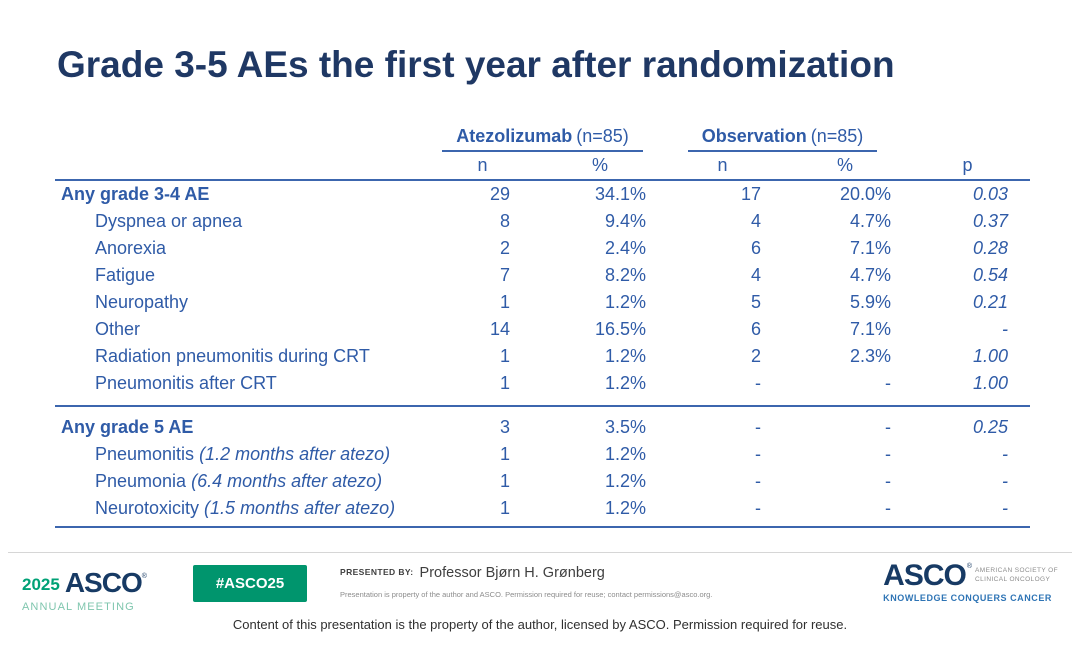 This screenshot has width=1080, height=647. What do you see at coordinates (41, 584) in the screenshot?
I see `logo-year: 2025` at bounding box center [41, 584].